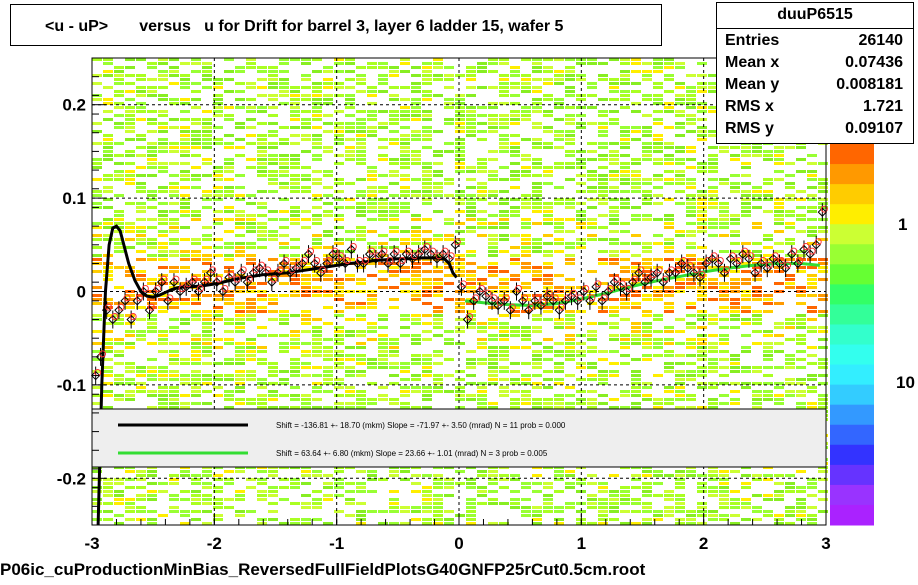 This screenshot has width=918, height=585. What do you see at coordinates (815, 62) in the screenshot?
I see `stats-row: Mean x 0.07436` at bounding box center [815, 62].